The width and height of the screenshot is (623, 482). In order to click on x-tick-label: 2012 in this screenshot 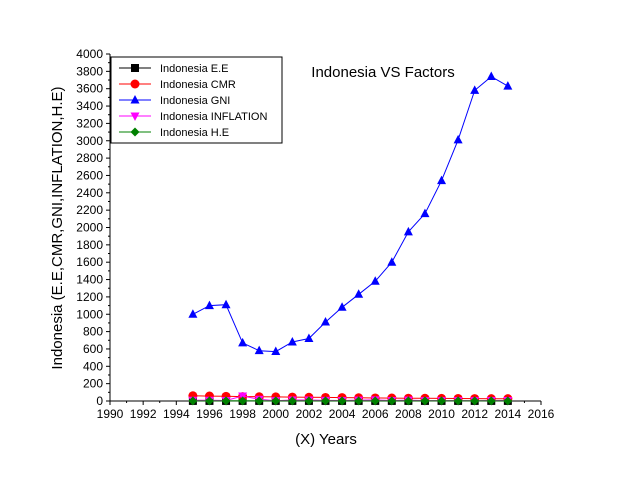, I will do `click(474, 414)`.